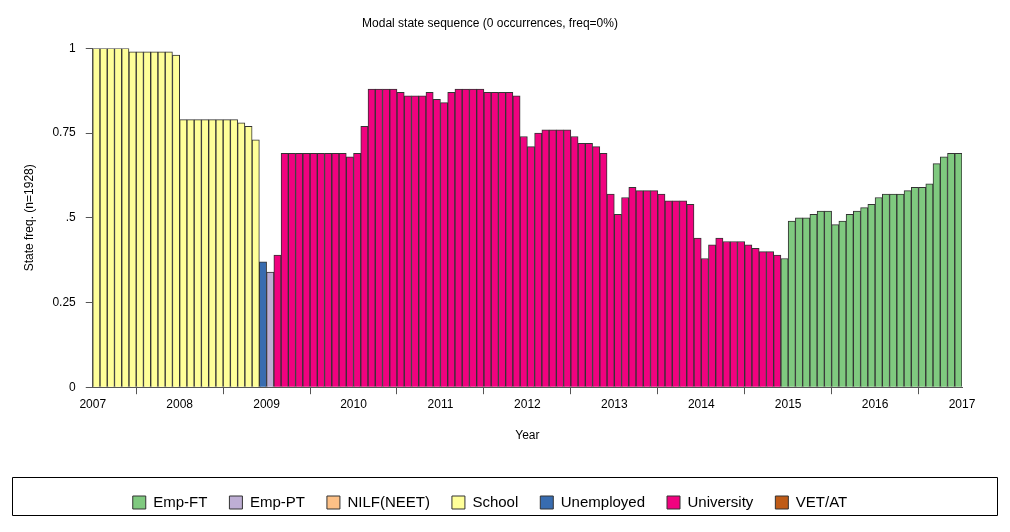 This screenshot has height=532, width=1010. I want to click on x-tick-label: 2009, so click(267, 403).